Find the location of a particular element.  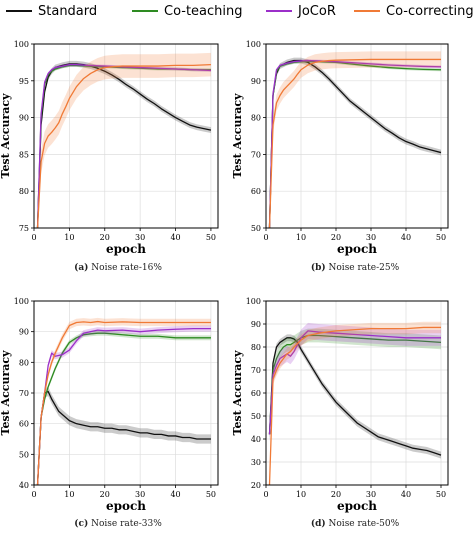

caption-c: (c) Noise rate-33% is located at coordinates (118, 524).